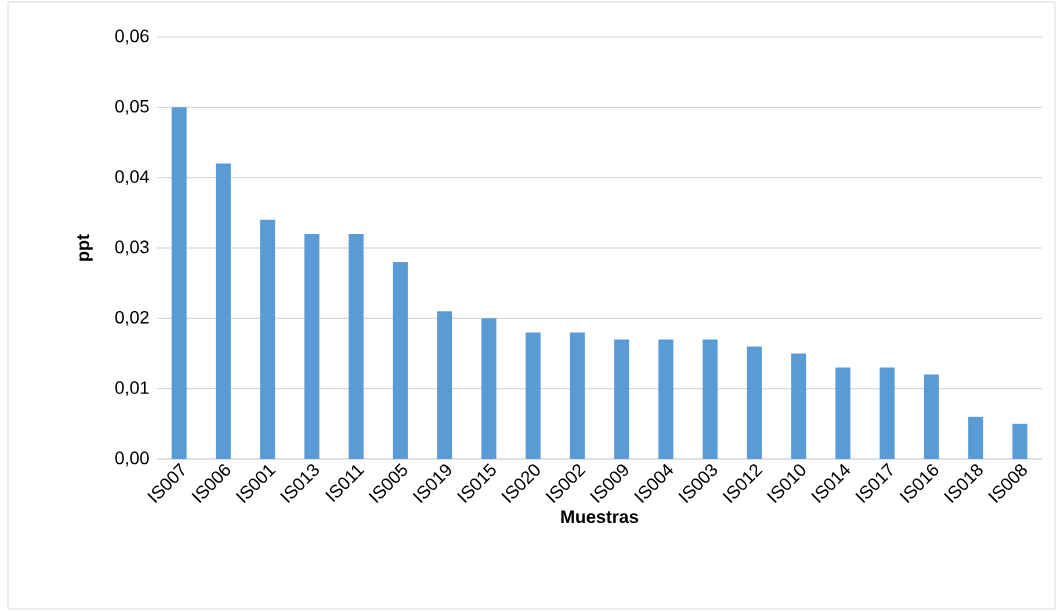 The image size is (1063, 611). I want to click on y-tick-label: 0,02, so click(132, 318).